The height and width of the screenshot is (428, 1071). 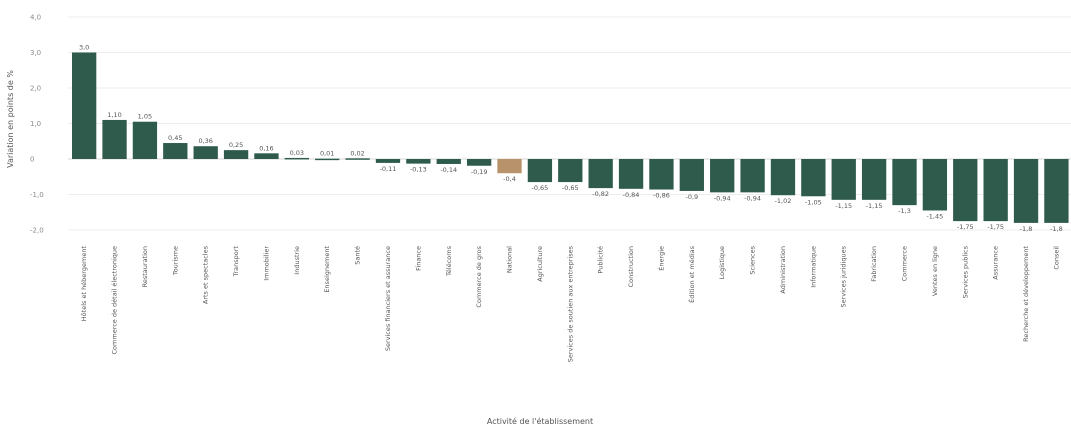 What do you see at coordinates (813, 202) in the screenshot?
I see `data-label: -1,05` at bounding box center [813, 202].